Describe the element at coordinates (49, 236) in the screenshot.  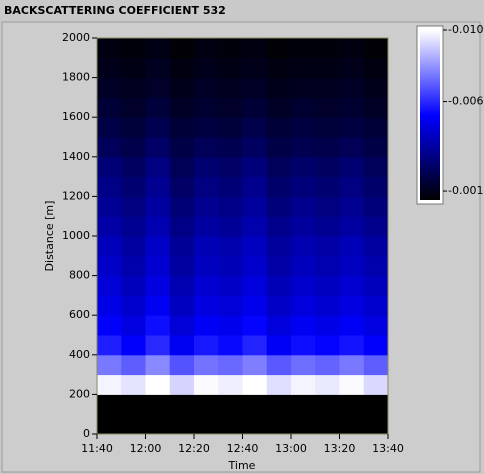
I see `y-axis-label: Distance [m]` at that location.